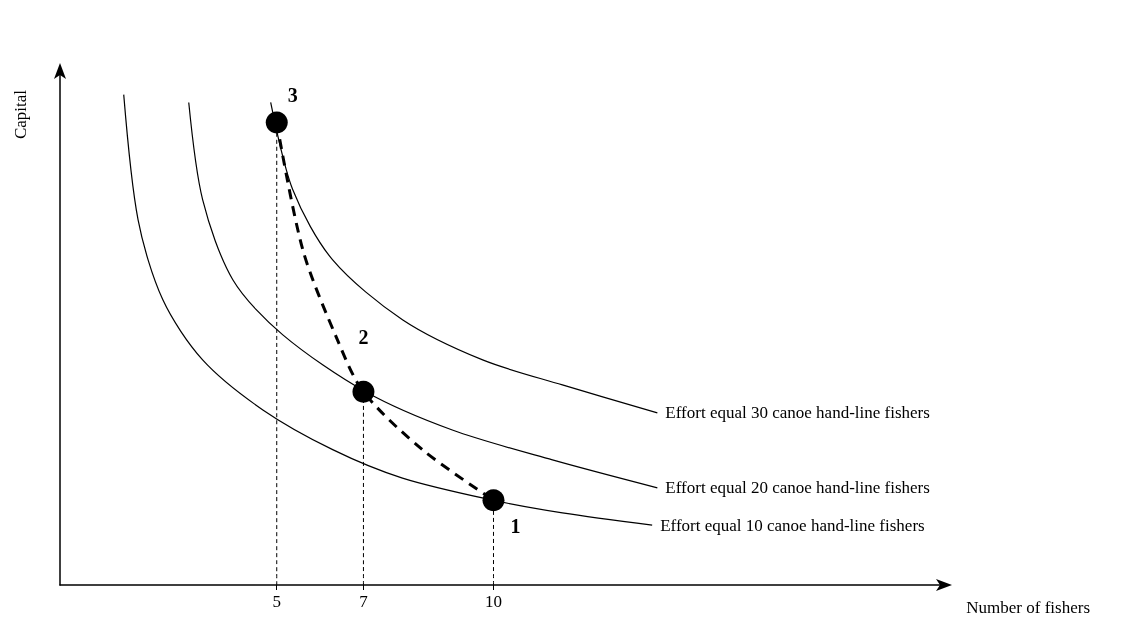 The image size is (1123, 628). Describe the element at coordinates (364, 601) in the screenshot. I see `x-tick-label: 7` at that location.